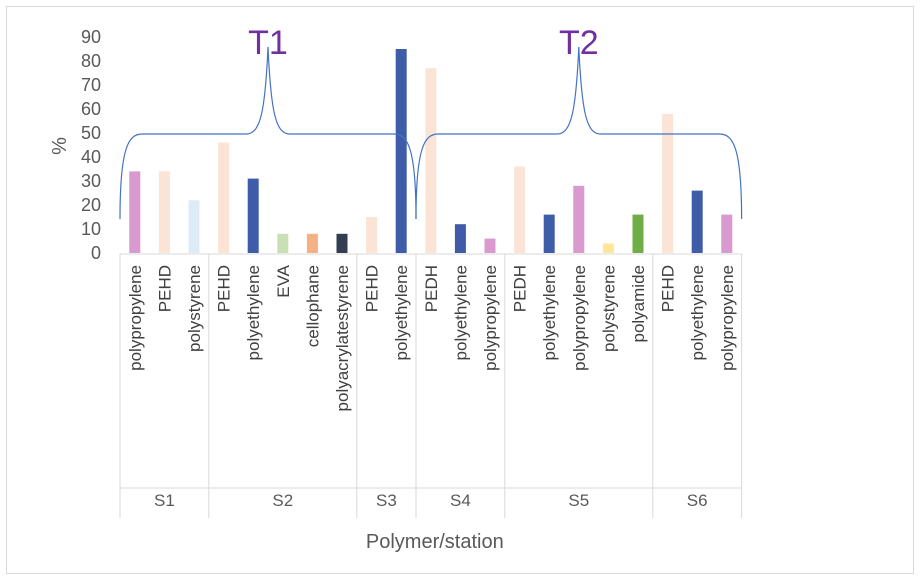 This screenshot has height=580, width=922. I want to click on bar-s6-polypropylene, so click(727, 233).